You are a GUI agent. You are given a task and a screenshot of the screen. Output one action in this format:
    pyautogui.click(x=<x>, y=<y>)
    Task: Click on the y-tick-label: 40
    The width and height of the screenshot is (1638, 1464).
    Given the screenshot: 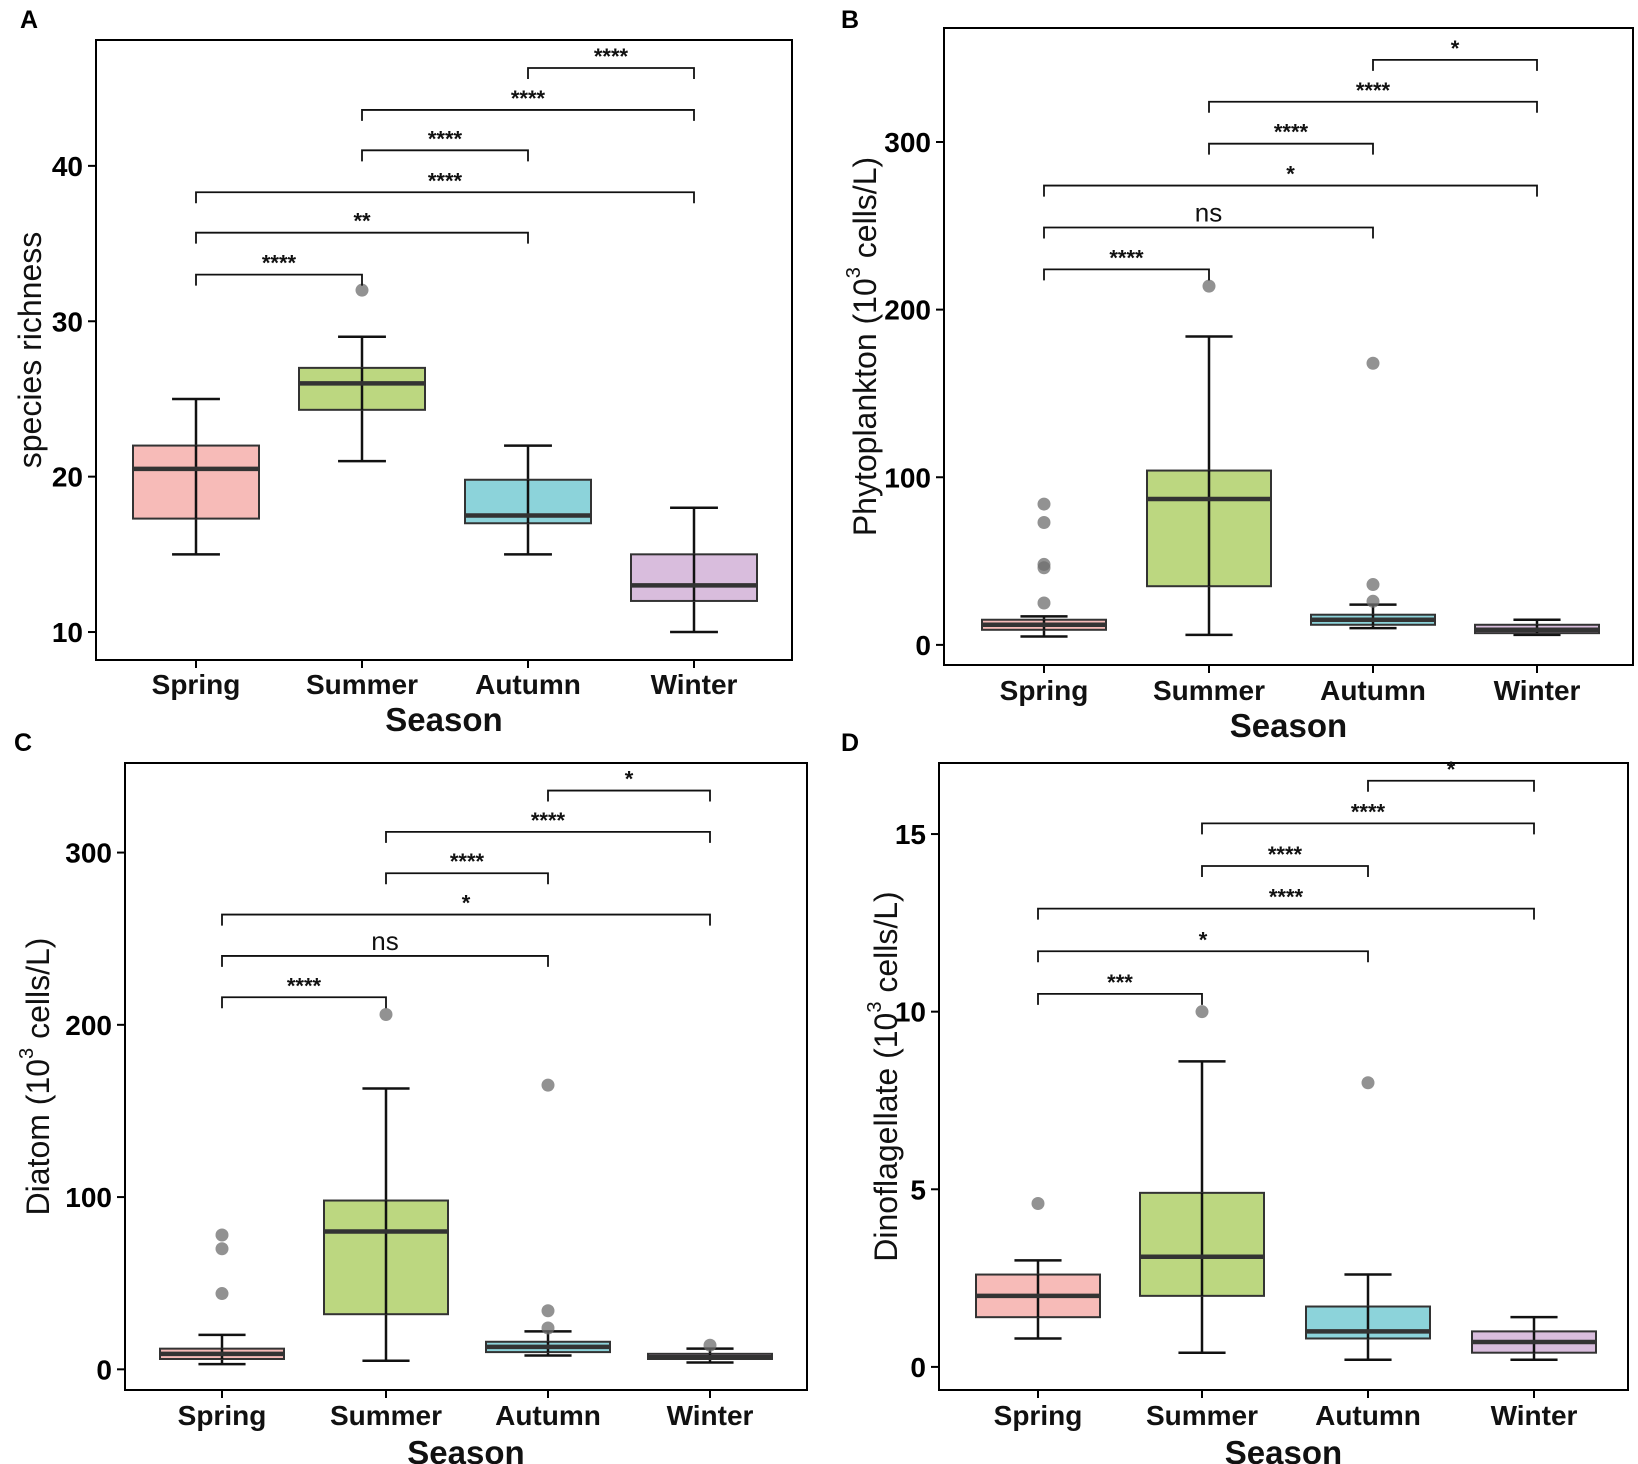 What is the action you would take?
    pyautogui.click(x=67, y=166)
    